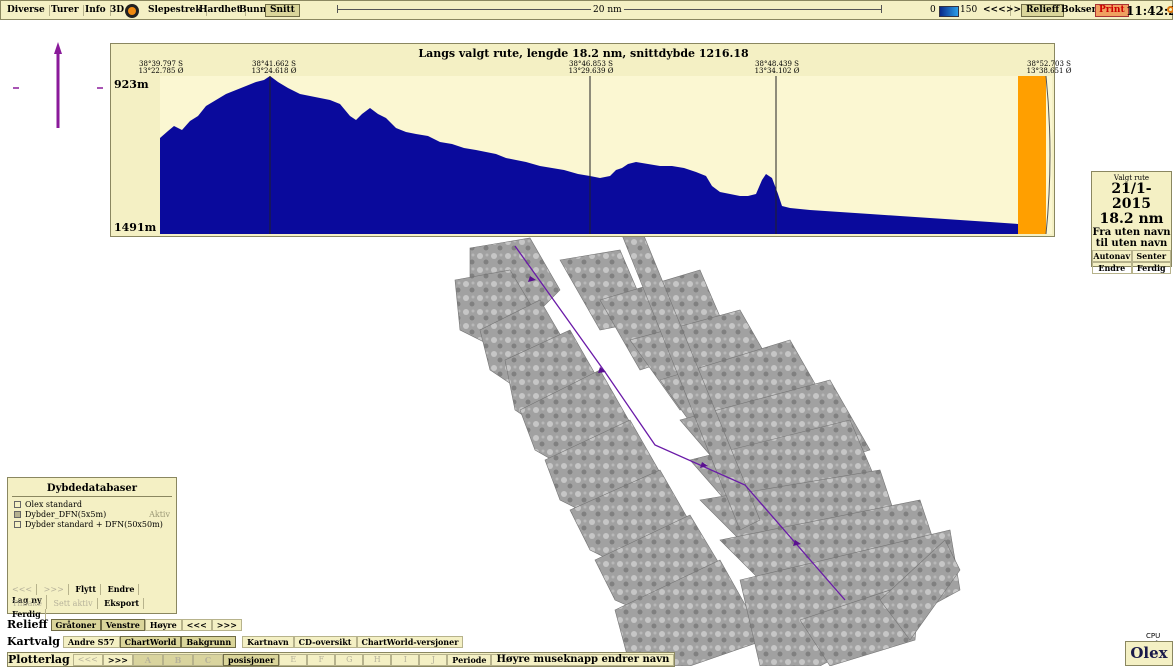  I want to click on cd-oversikt-button: CD-oversikt, so click(325, 641).